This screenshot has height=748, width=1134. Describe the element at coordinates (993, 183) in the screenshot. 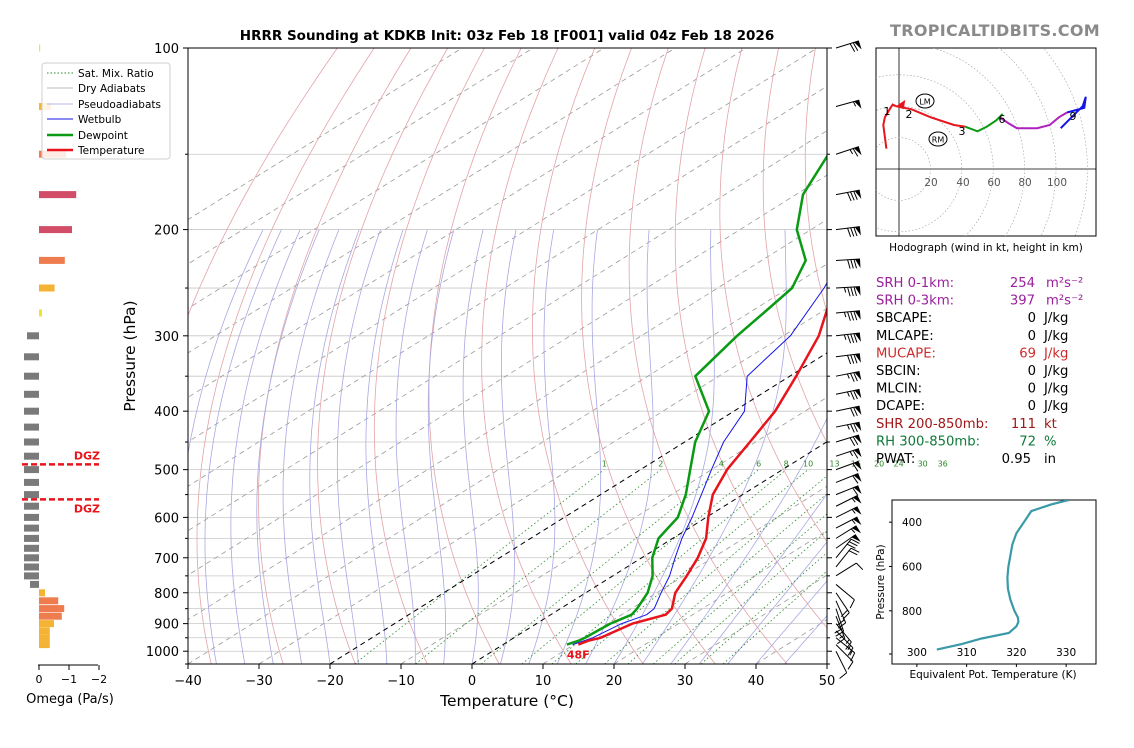

I see `hodo-ring-label: 60` at that location.